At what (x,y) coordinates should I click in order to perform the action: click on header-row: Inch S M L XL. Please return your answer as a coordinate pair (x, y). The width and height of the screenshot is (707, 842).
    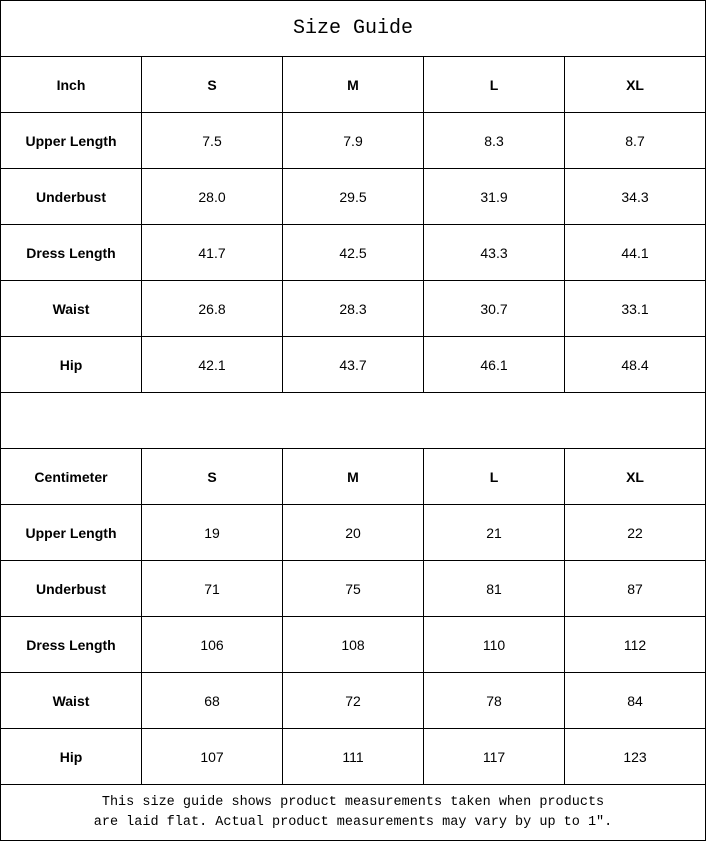
    Looking at the image, I should click on (353, 84).